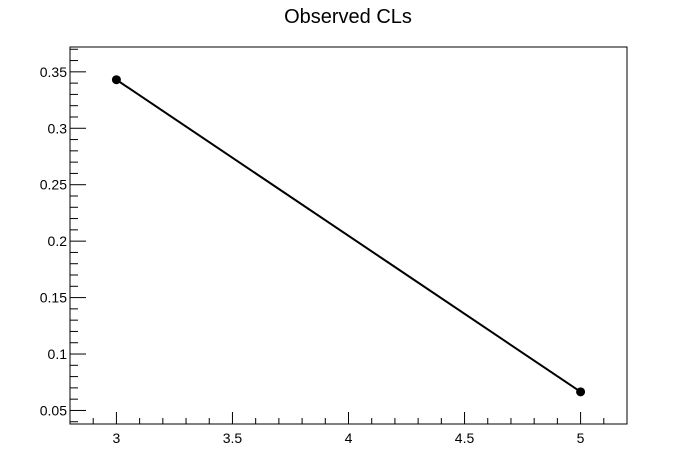 The height and width of the screenshot is (472, 696). Describe the element at coordinates (349, 438) in the screenshot. I see `x-tick-label: 4` at that location.